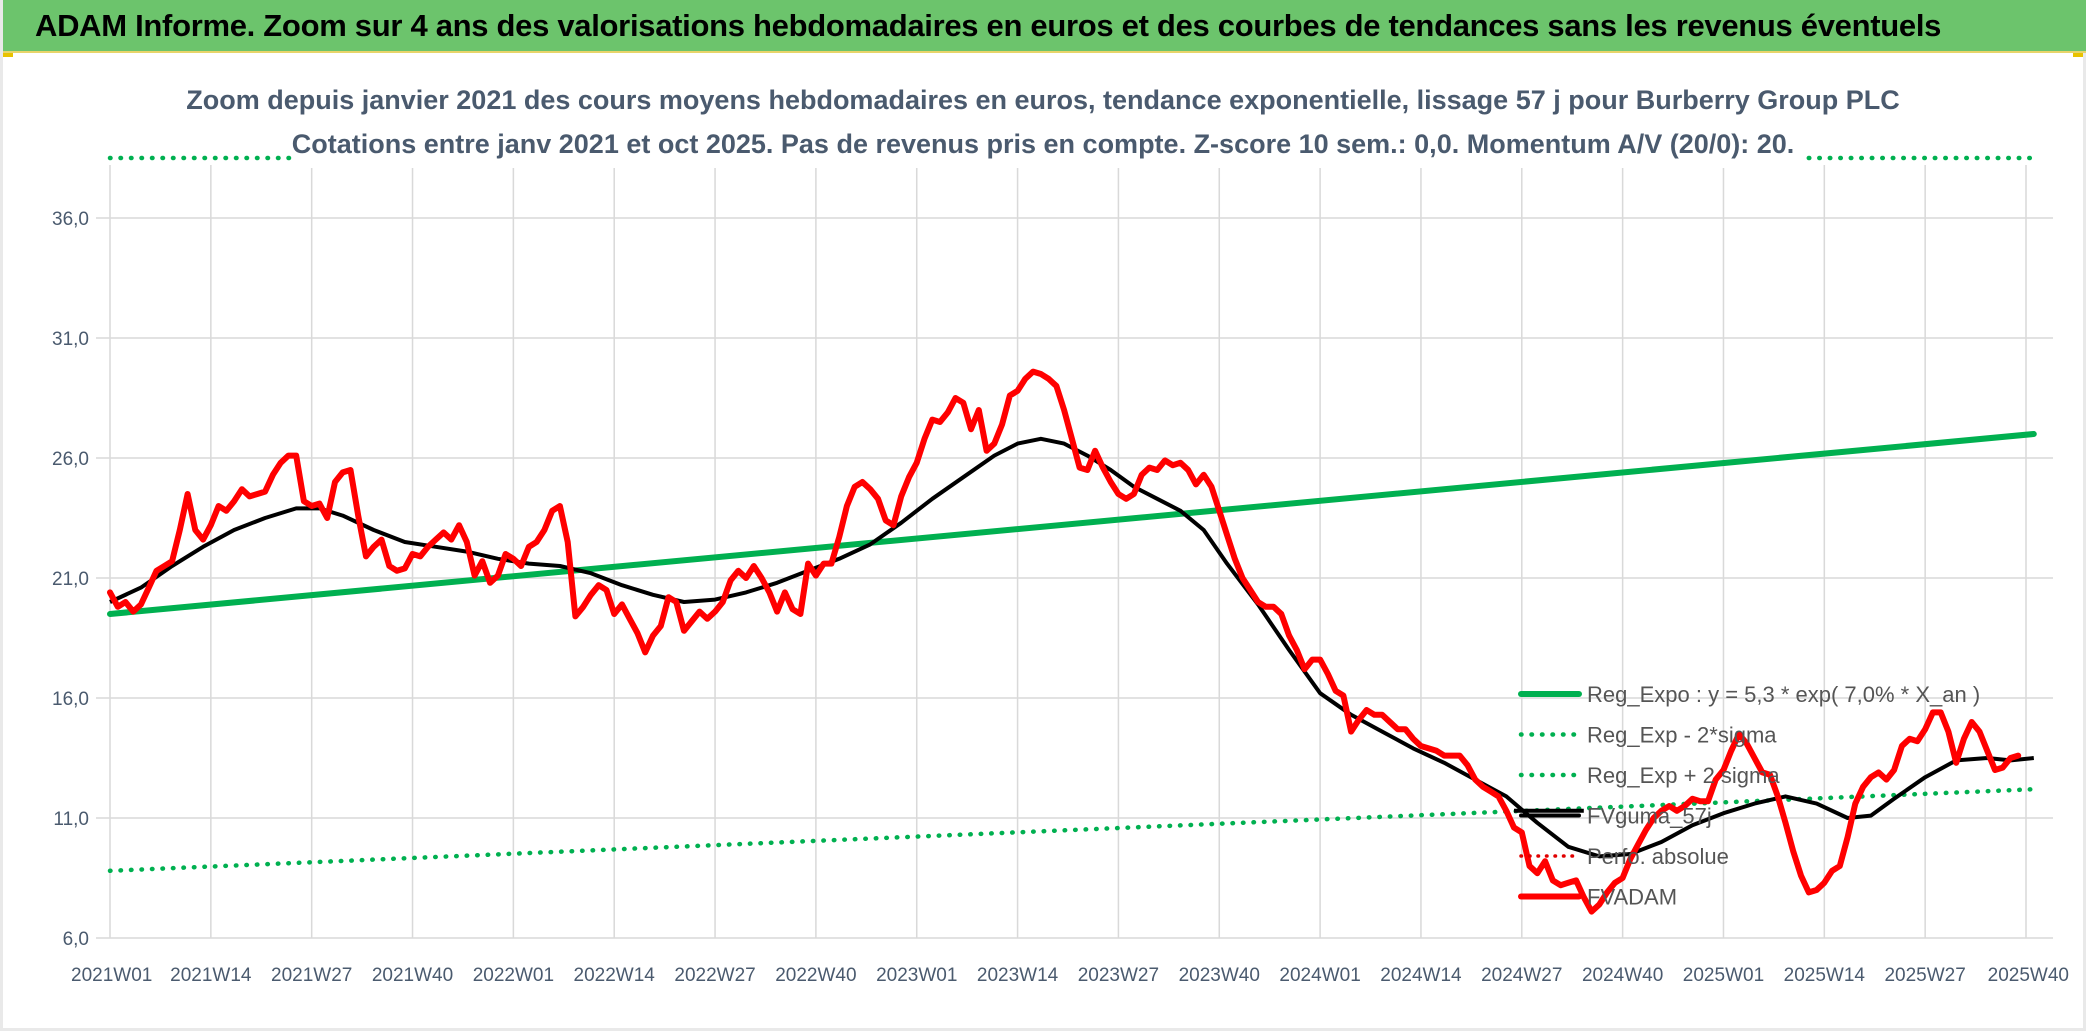 The image size is (2086, 1031). What do you see at coordinates (311, 975) in the screenshot?
I see `x-tick-label: 2021W27` at bounding box center [311, 975].